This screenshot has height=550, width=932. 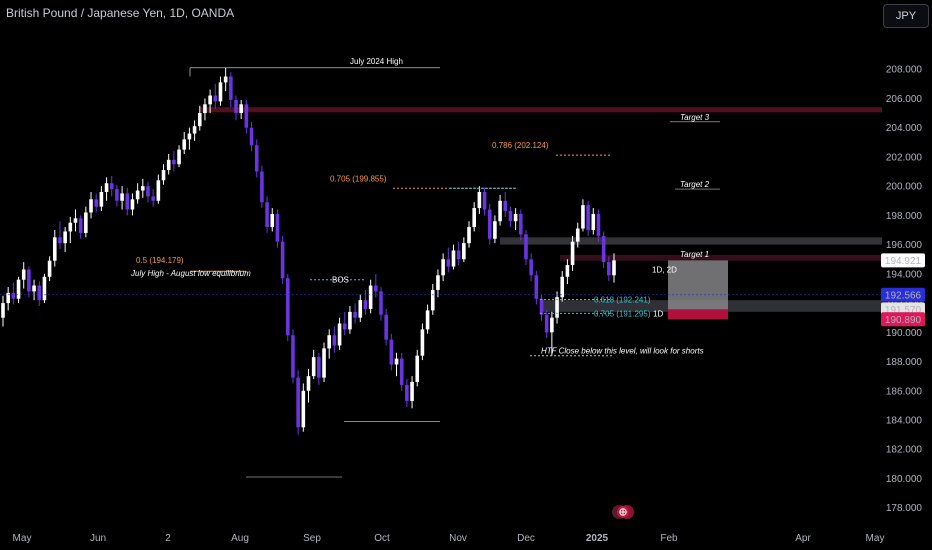 I want to click on y-tick-label: 178.000, so click(x=904, y=508).